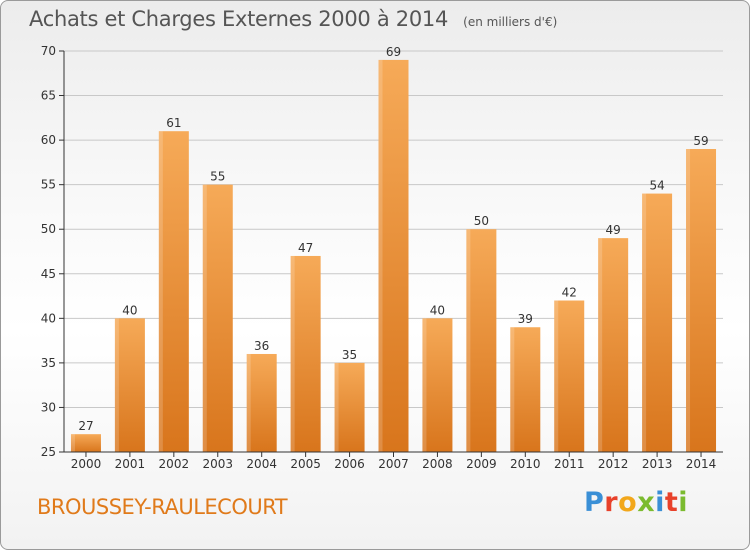 This screenshot has width=750, height=550. I want to click on y-tick-label: 70, so click(48, 51).